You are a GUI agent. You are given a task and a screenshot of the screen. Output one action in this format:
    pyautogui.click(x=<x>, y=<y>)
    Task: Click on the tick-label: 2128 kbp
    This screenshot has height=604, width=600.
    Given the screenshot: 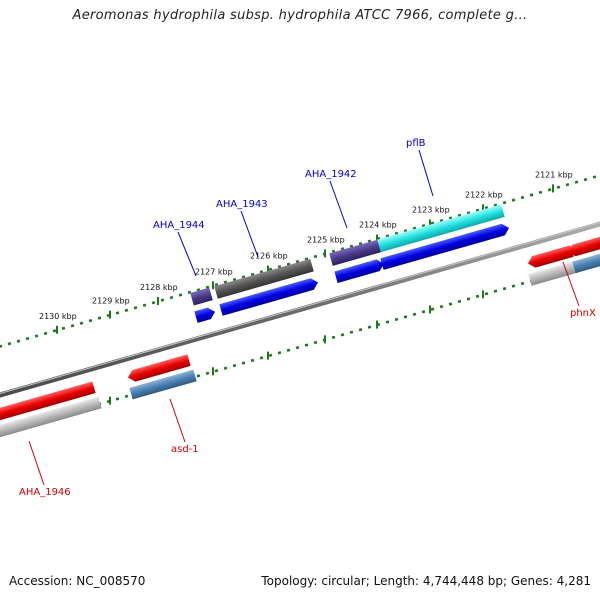 What is the action you would take?
    pyautogui.click(x=159, y=287)
    